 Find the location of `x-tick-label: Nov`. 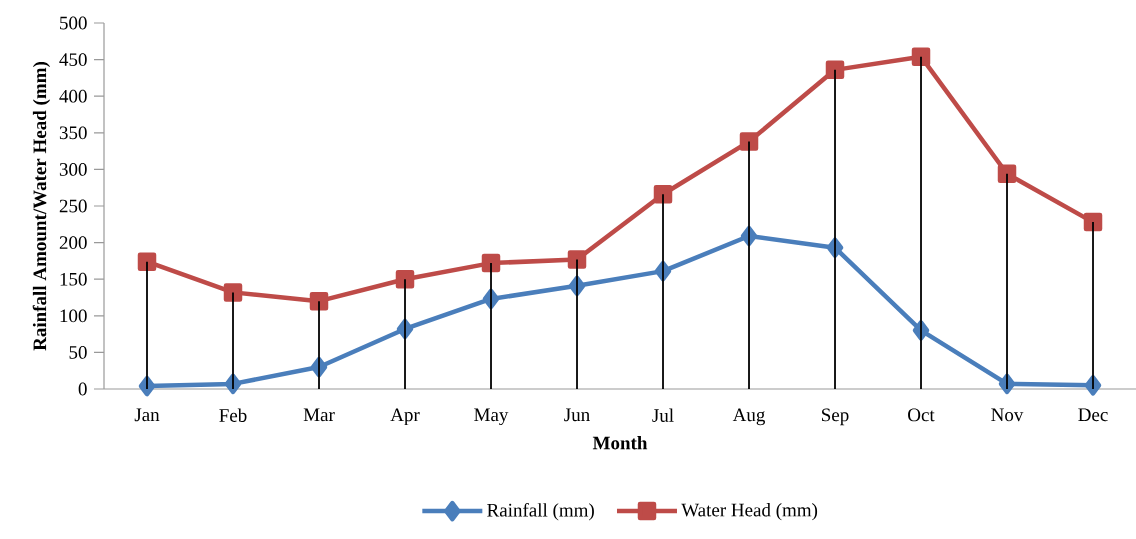

x-tick-label: Nov is located at coordinates (1007, 415).